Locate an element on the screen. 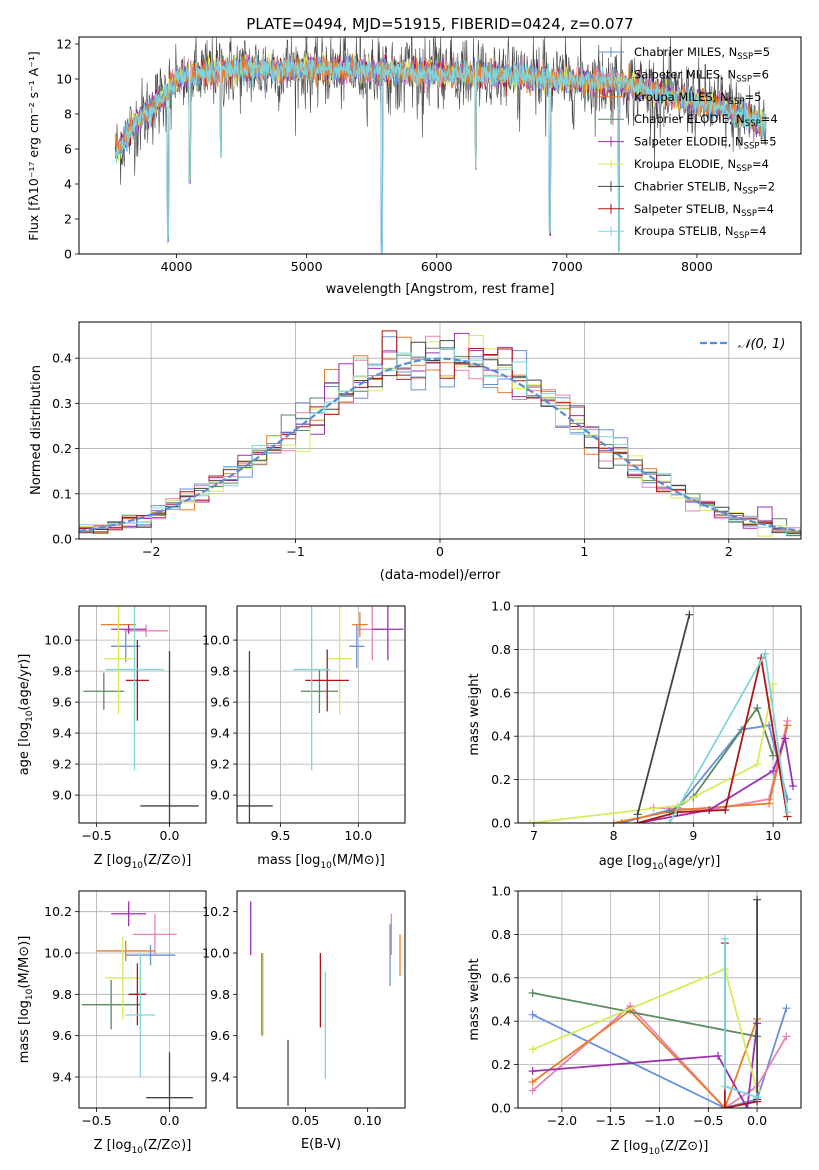 Image resolution: width=819 pixels, height=1170 pixels. normal-curve is located at coordinates (440, 445).